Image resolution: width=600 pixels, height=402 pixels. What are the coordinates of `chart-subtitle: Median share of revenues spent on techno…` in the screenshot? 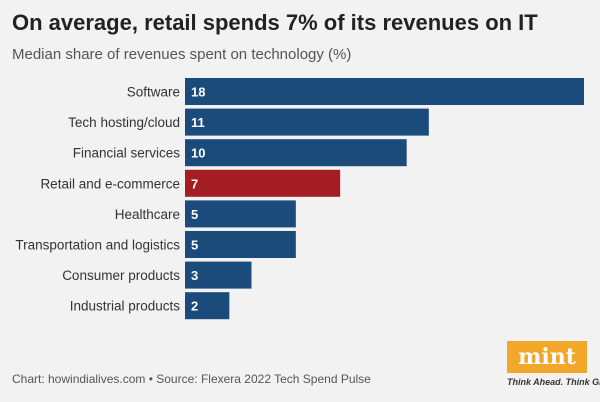 It's located at (182, 54).